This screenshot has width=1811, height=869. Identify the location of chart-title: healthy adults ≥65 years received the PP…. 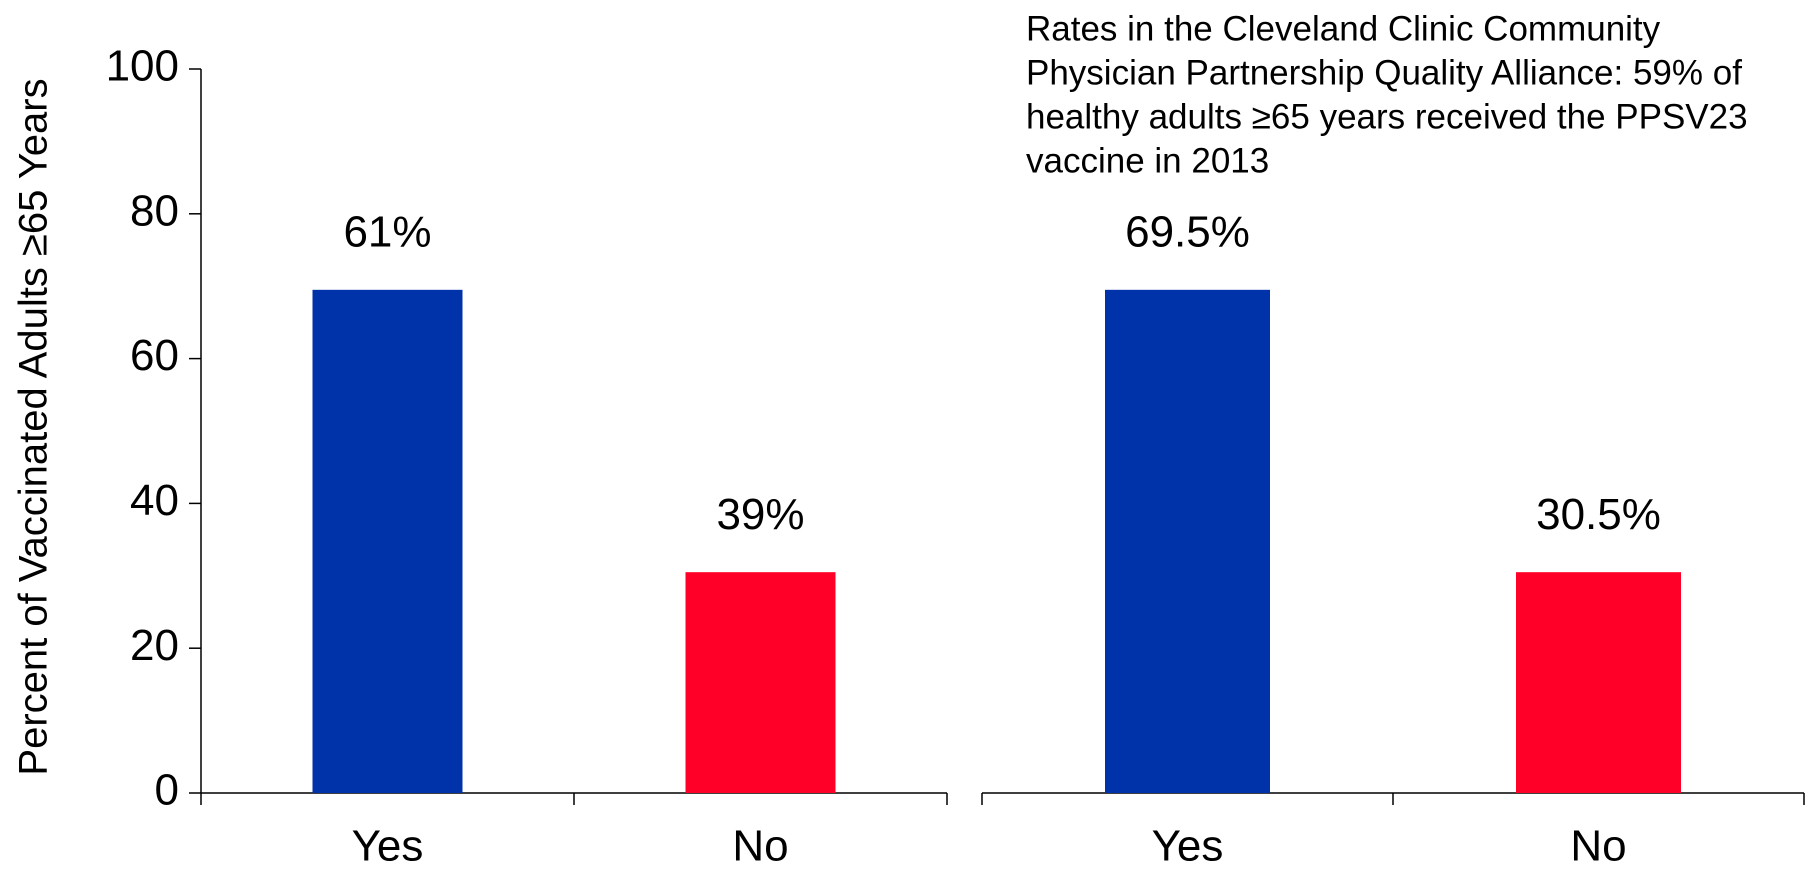
(1387, 116).